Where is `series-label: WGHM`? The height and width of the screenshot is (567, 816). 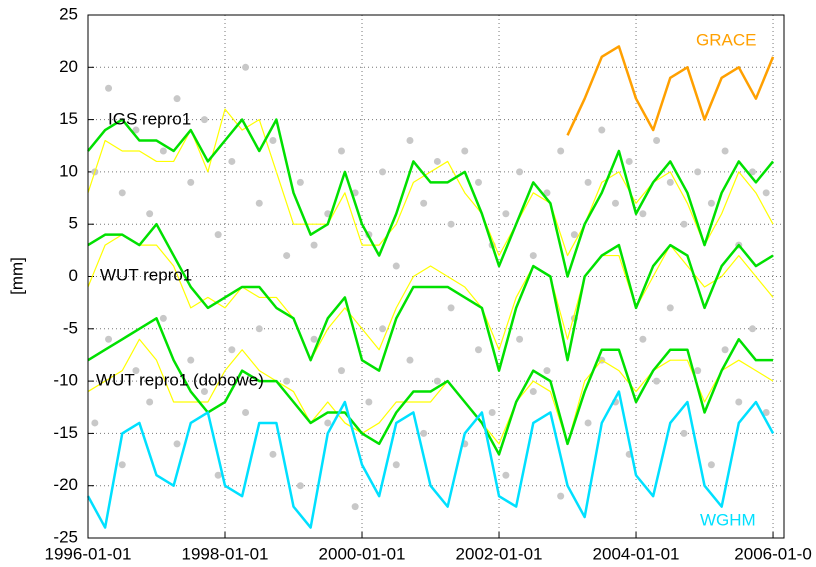 series-label: WGHM is located at coordinates (728, 519).